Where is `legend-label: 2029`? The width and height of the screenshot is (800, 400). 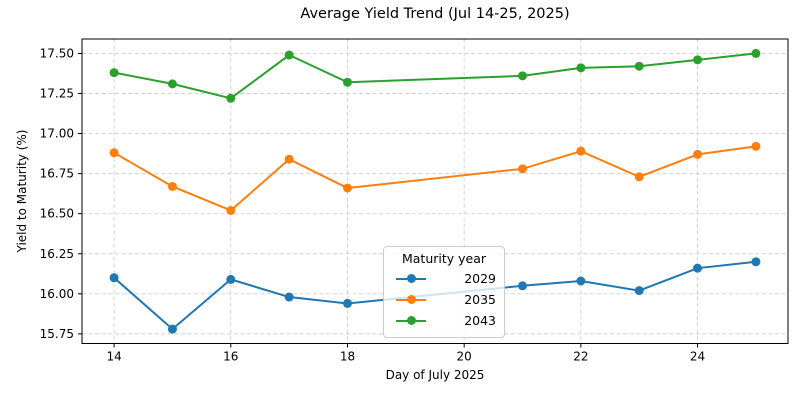
legend-label: 2029 is located at coordinates (480, 278).